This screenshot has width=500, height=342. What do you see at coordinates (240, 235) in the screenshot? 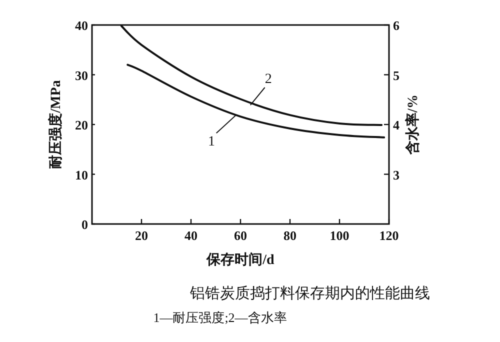
I see `x-tick-label: 60` at bounding box center [240, 235].